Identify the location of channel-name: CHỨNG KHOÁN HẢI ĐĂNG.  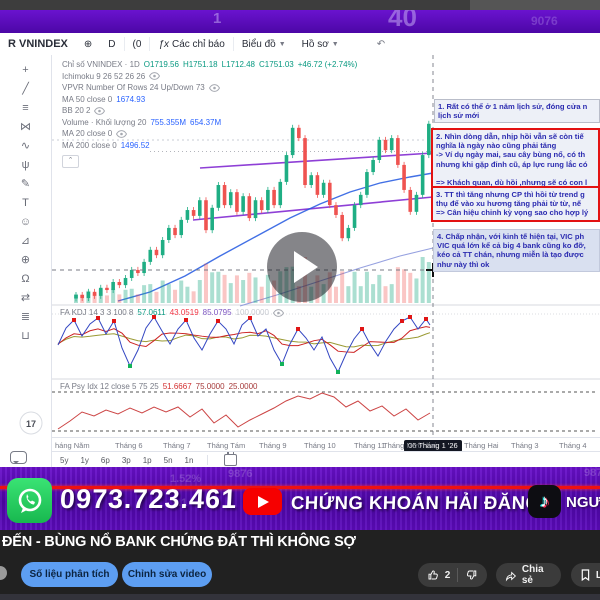
(415, 502).